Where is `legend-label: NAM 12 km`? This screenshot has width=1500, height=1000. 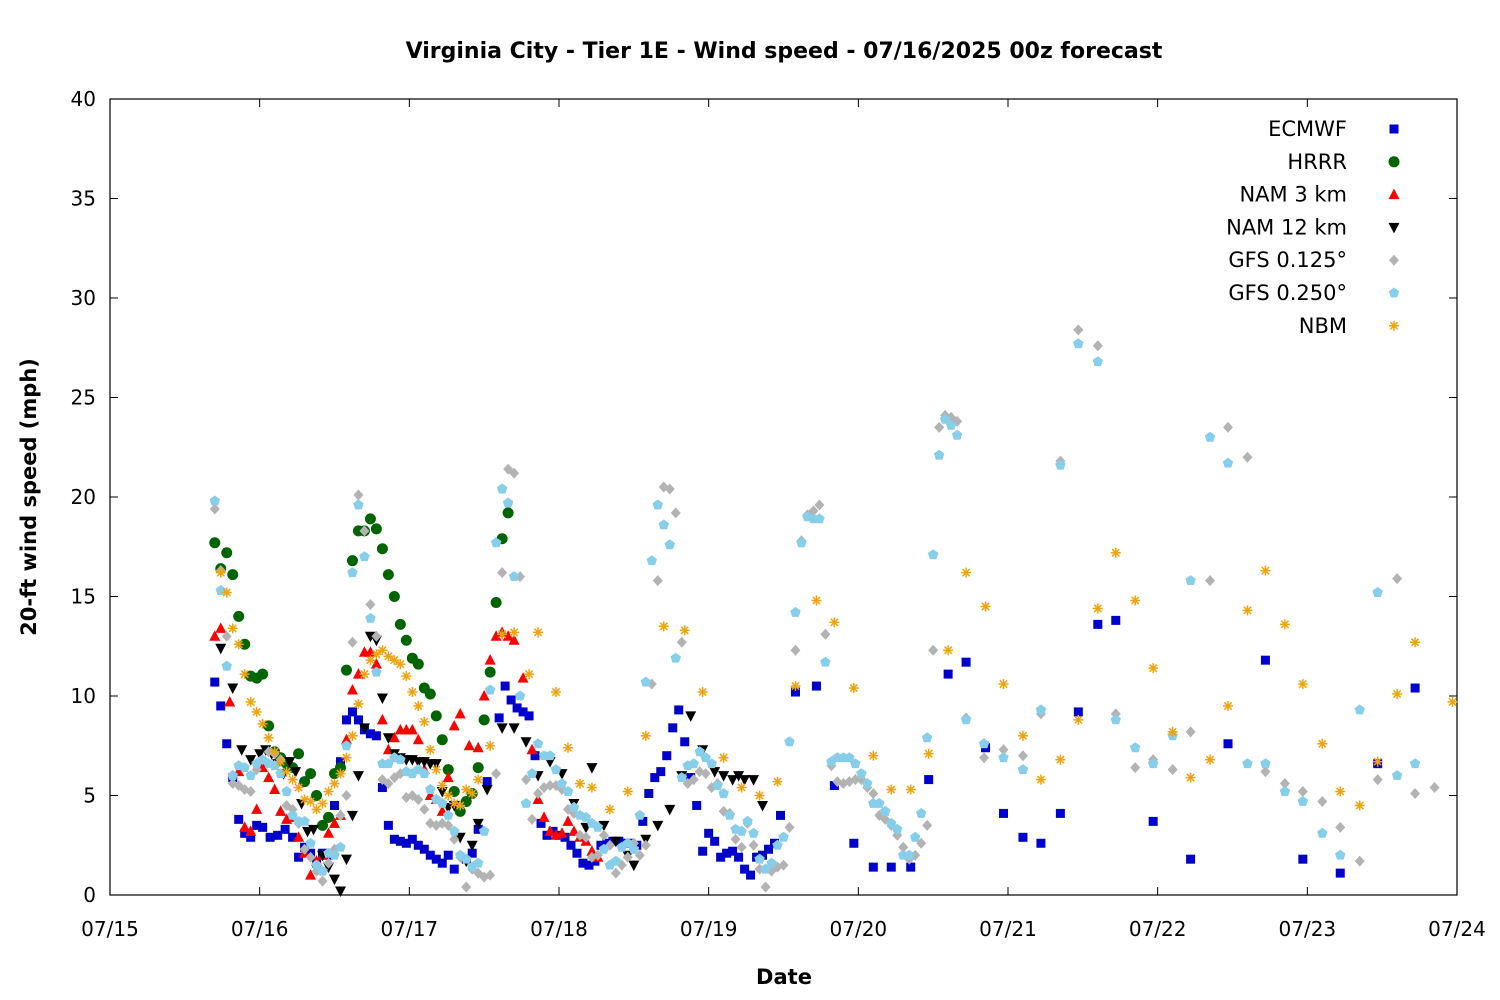
legend-label: NAM 12 km is located at coordinates (1286, 227).